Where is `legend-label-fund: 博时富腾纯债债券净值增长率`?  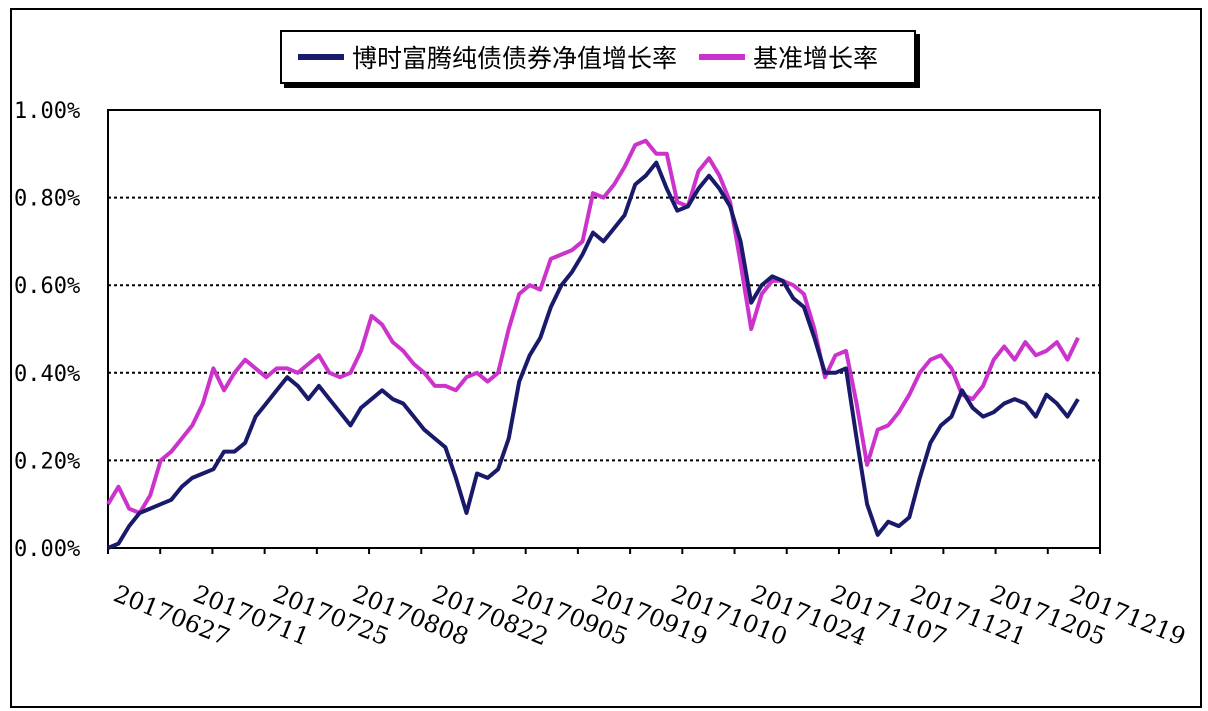
legend-label-fund: 博时富腾纯债债券净值增长率 is located at coordinates (515, 58).